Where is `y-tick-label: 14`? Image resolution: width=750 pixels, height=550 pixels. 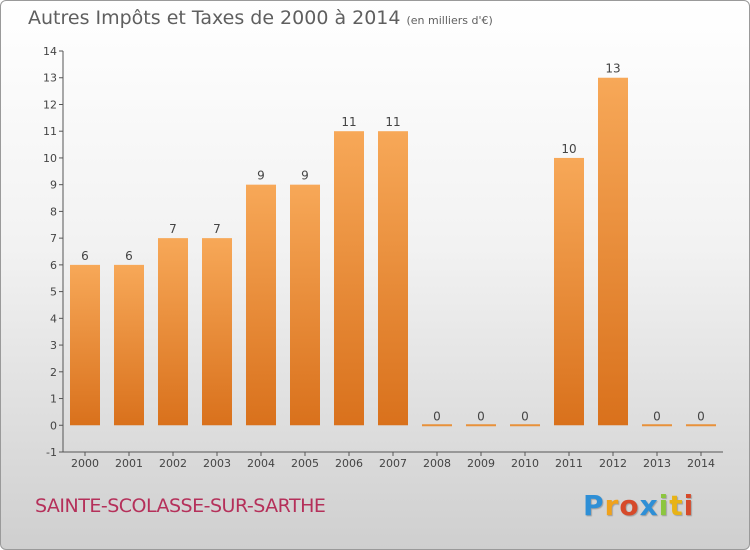
y-tick-label: 14 is located at coordinates (50, 51).